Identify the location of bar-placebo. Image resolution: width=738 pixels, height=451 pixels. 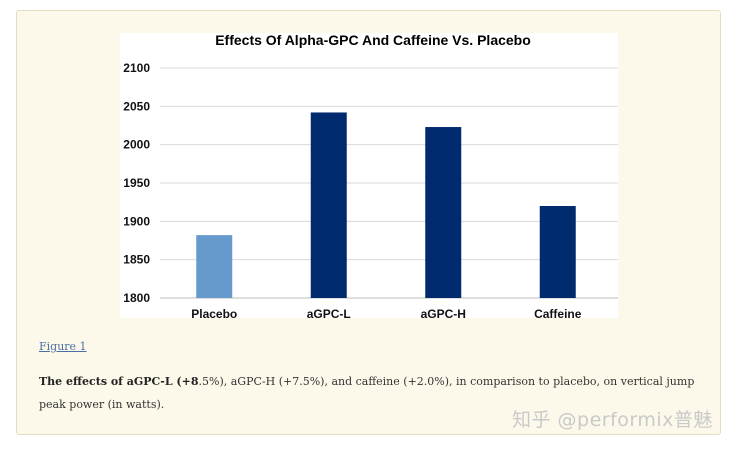
(214, 266).